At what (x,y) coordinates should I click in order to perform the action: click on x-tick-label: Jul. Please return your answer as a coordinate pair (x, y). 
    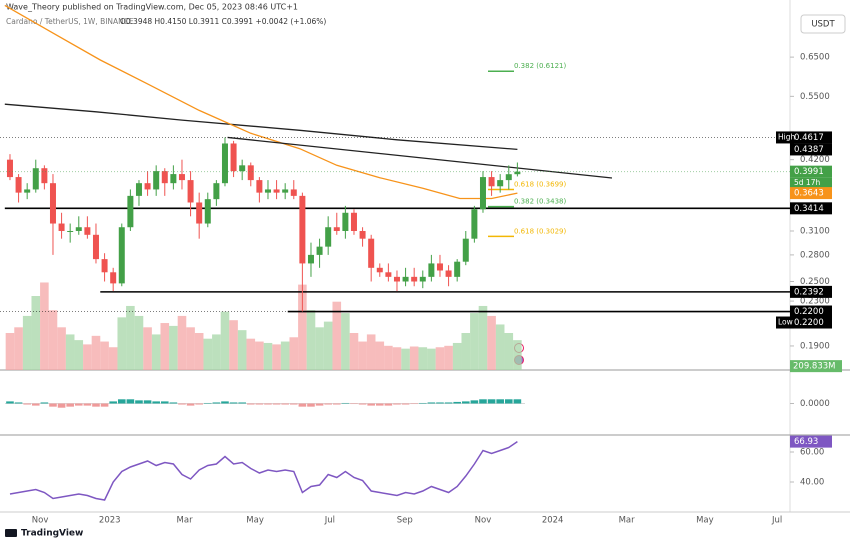
    Looking at the image, I should click on (329, 521).